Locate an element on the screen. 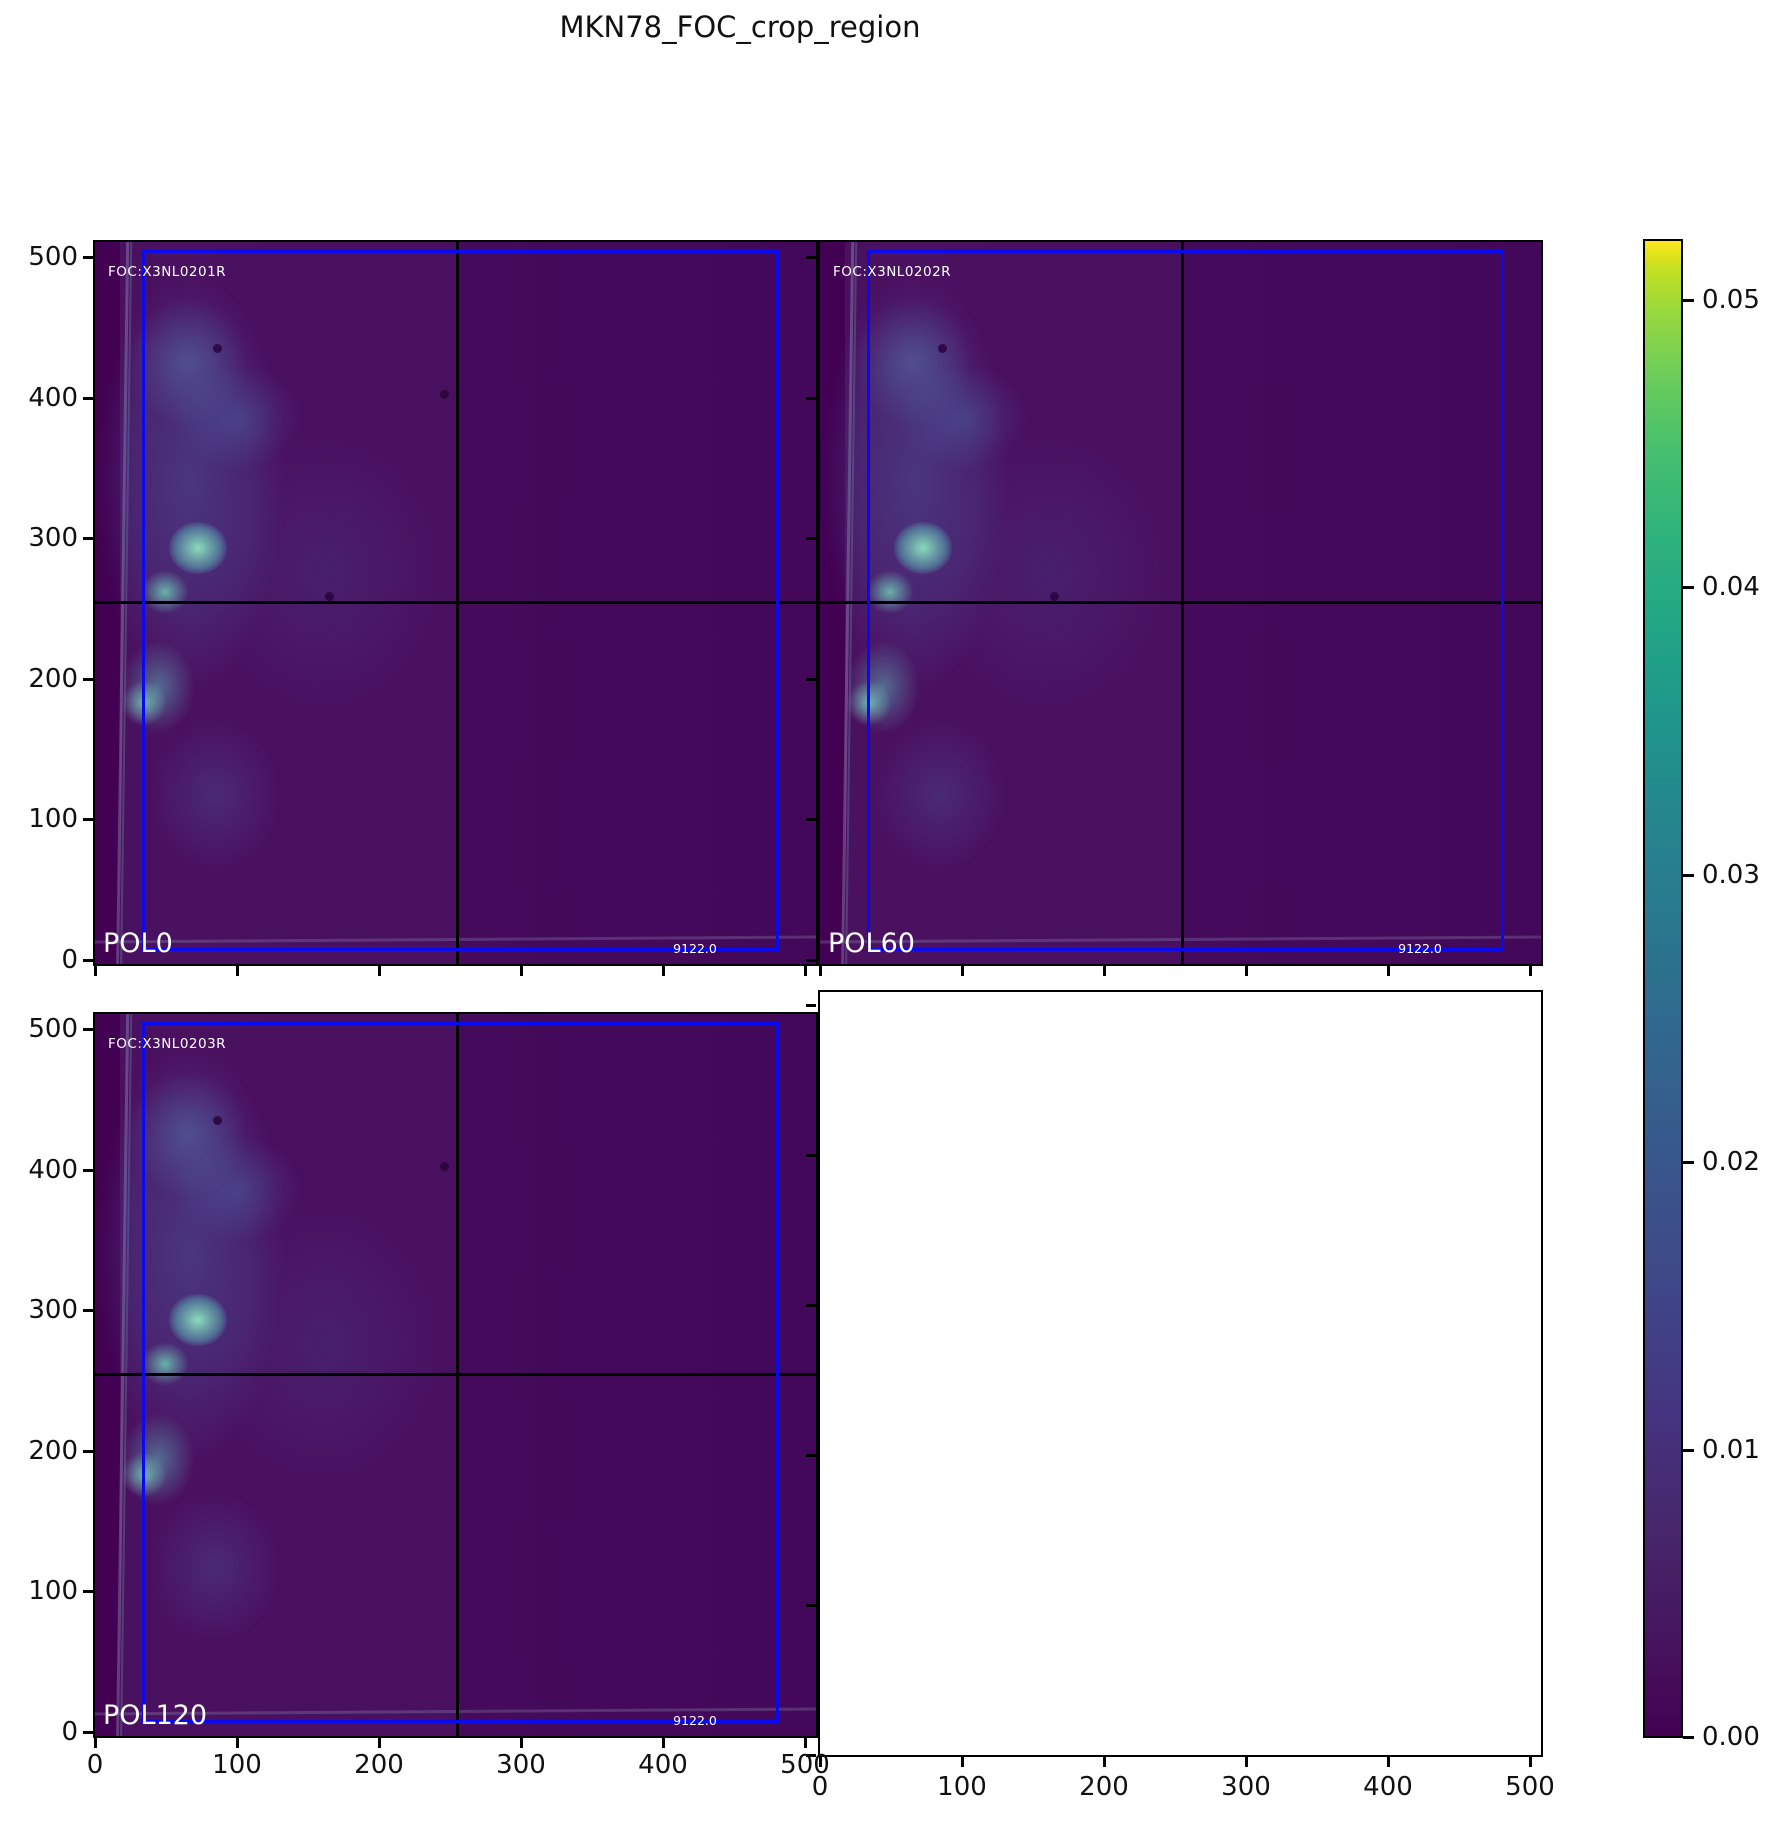 This screenshot has height=1827, width=1784. colorbar-tick-label: 0.00 is located at coordinates (1731, 1737).